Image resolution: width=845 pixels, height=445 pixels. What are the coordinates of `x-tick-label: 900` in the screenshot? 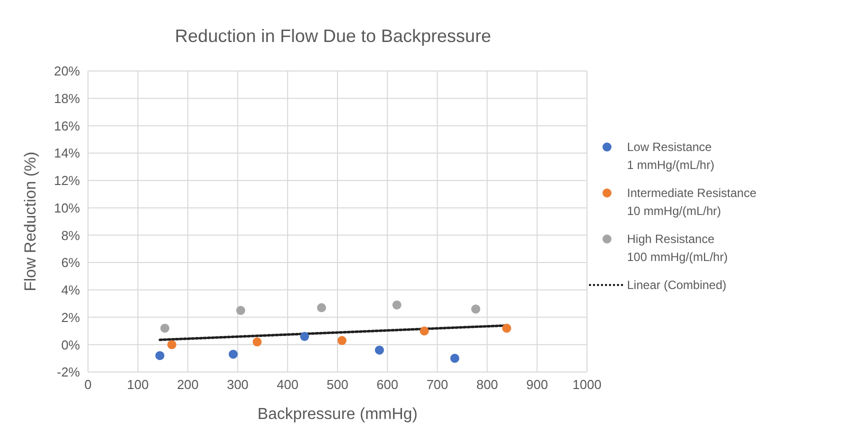 It's located at (537, 384).